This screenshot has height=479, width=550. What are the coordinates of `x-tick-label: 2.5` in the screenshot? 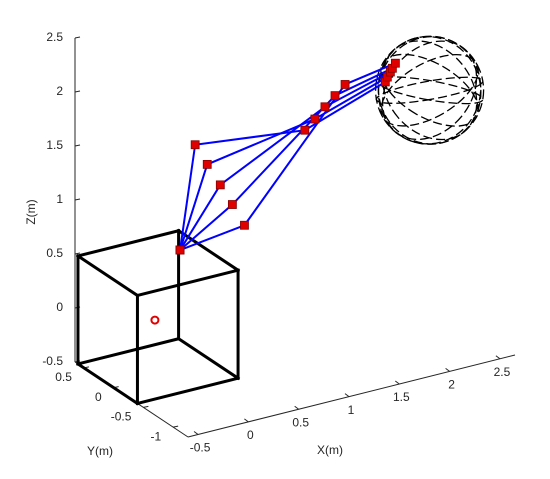 It's located at (502, 372).